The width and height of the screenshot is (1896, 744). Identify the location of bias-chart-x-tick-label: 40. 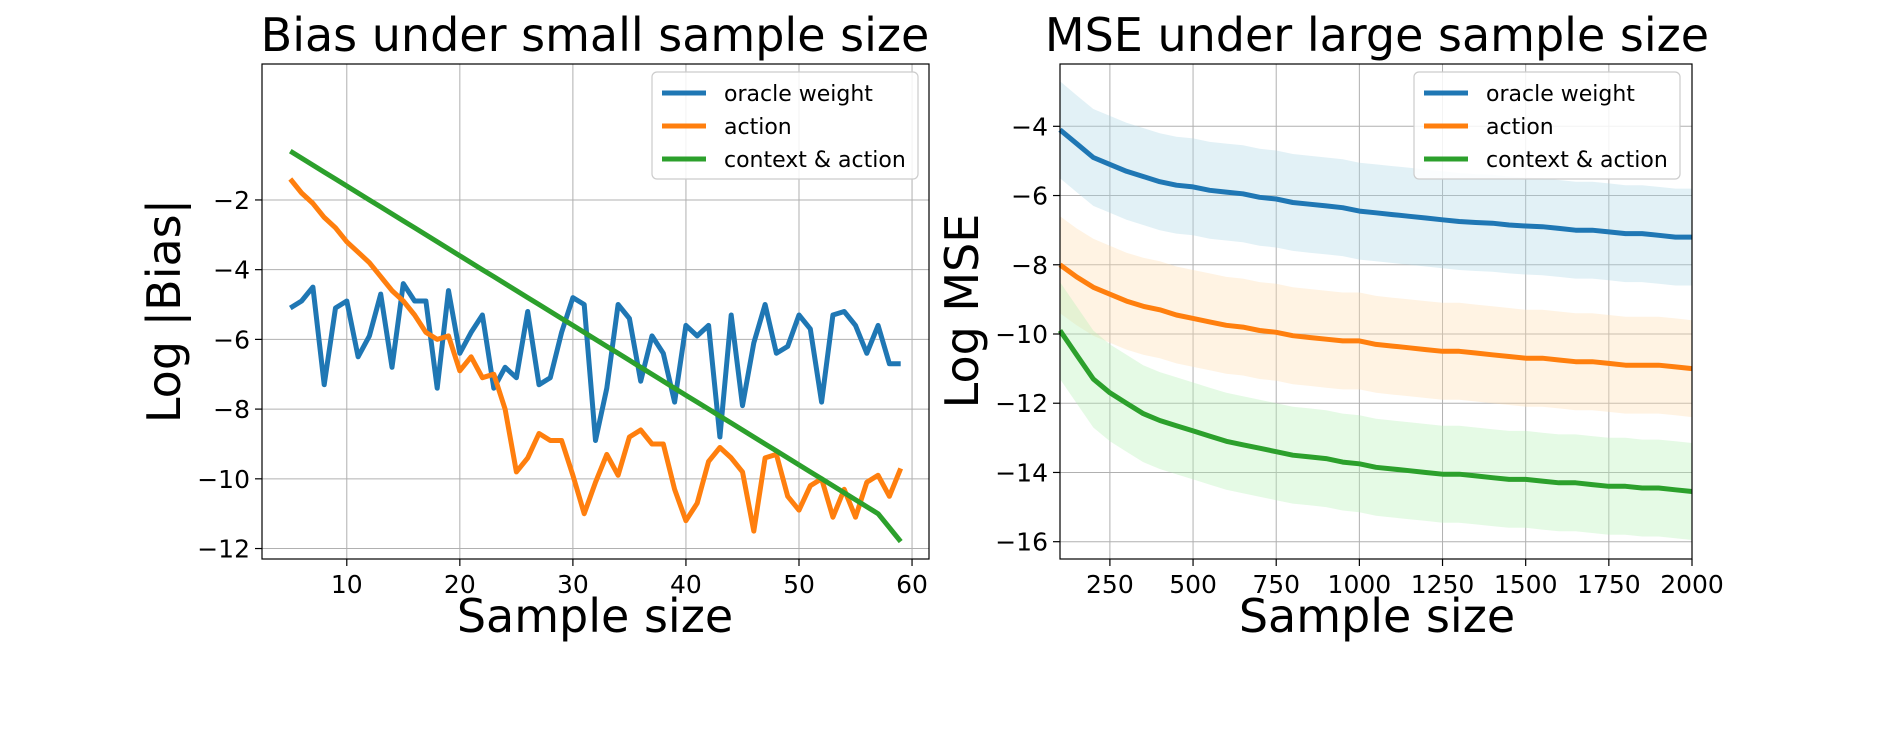
(686, 584).